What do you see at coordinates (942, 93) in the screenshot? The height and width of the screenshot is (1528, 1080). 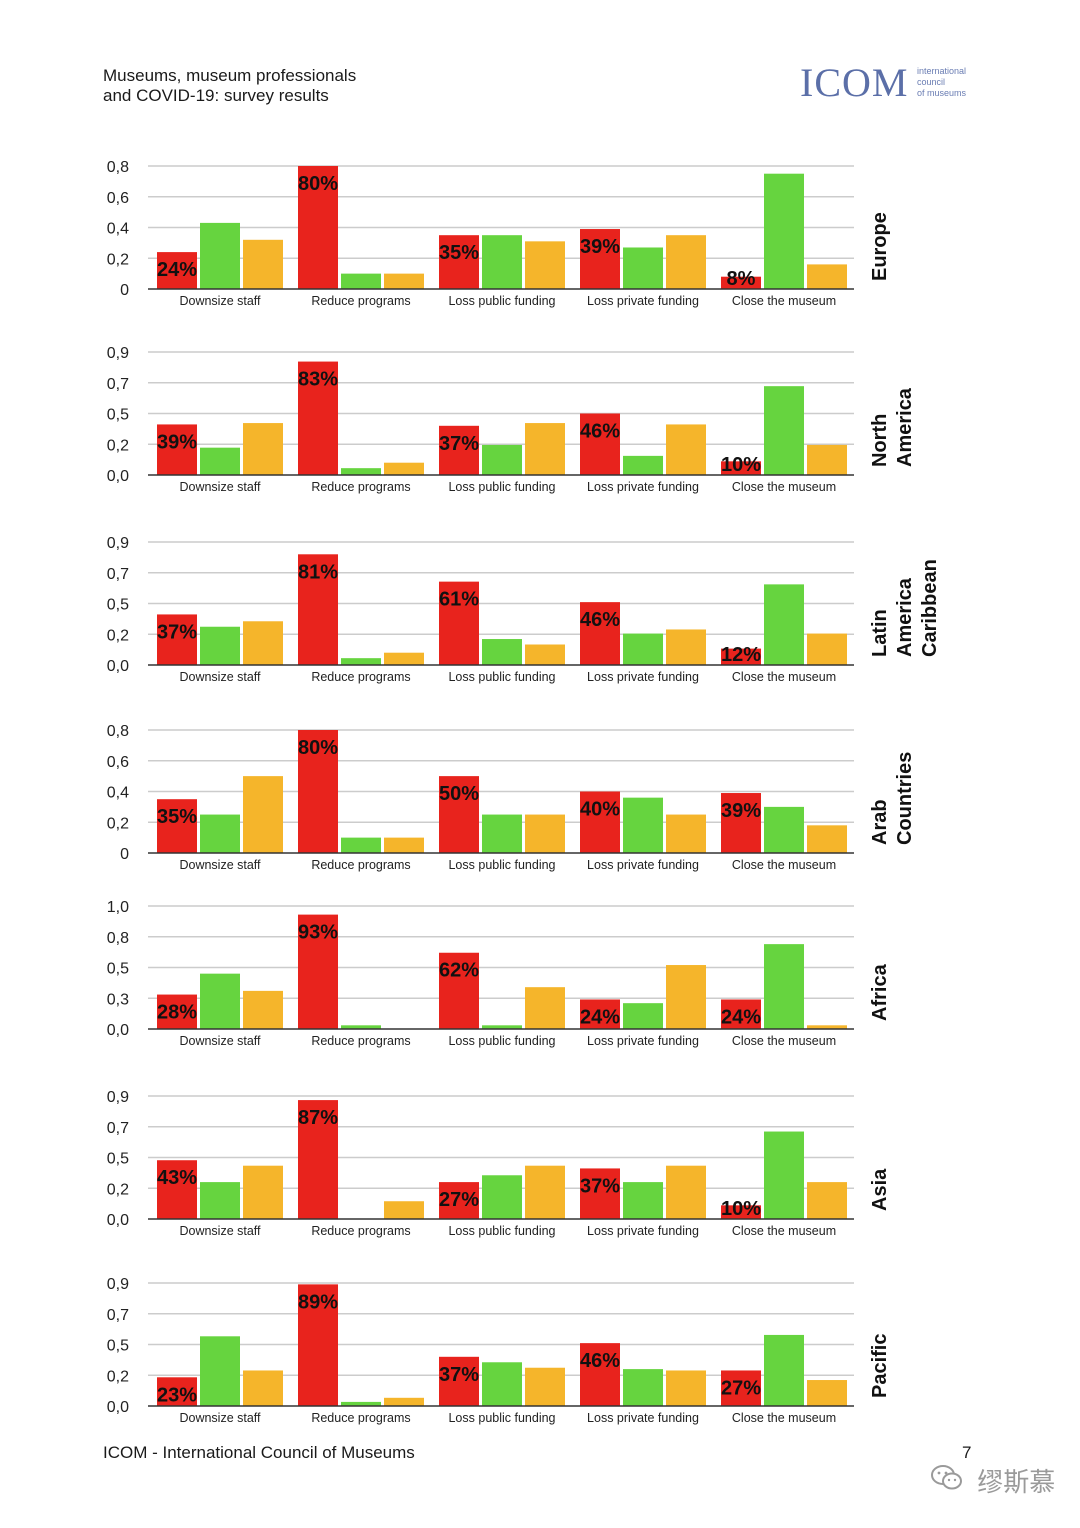 I see `logo-sub-line3: of museums` at bounding box center [942, 93].